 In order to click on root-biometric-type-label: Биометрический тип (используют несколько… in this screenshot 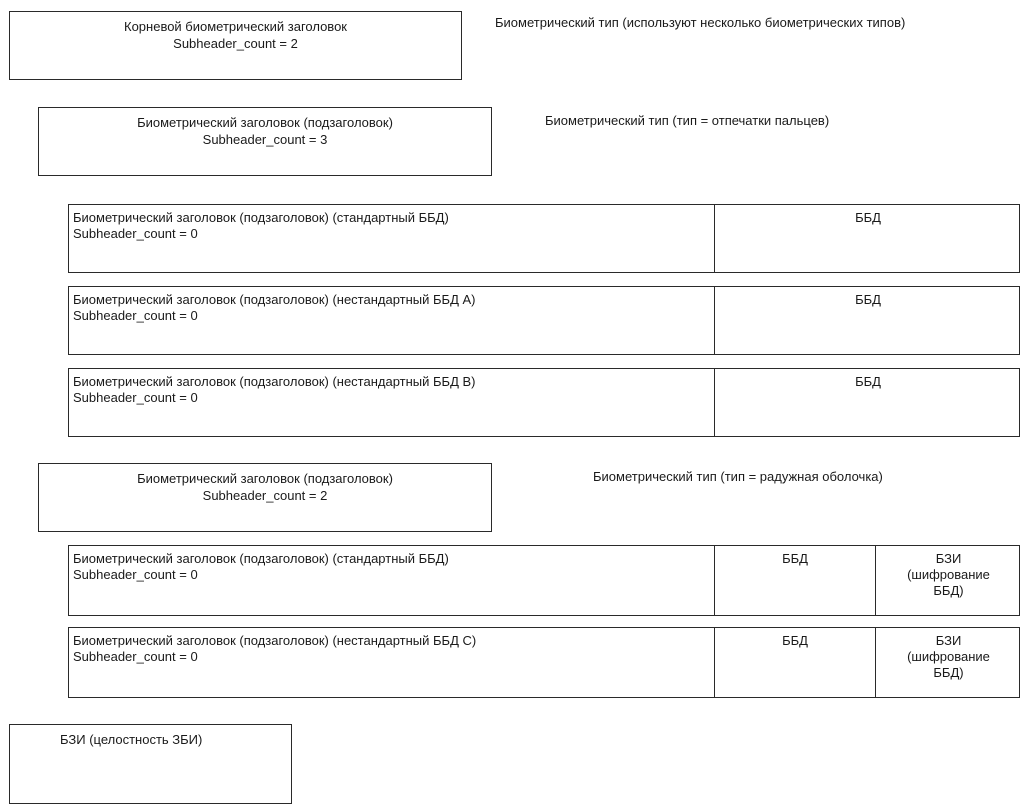, I will do `click(700, 22)`.